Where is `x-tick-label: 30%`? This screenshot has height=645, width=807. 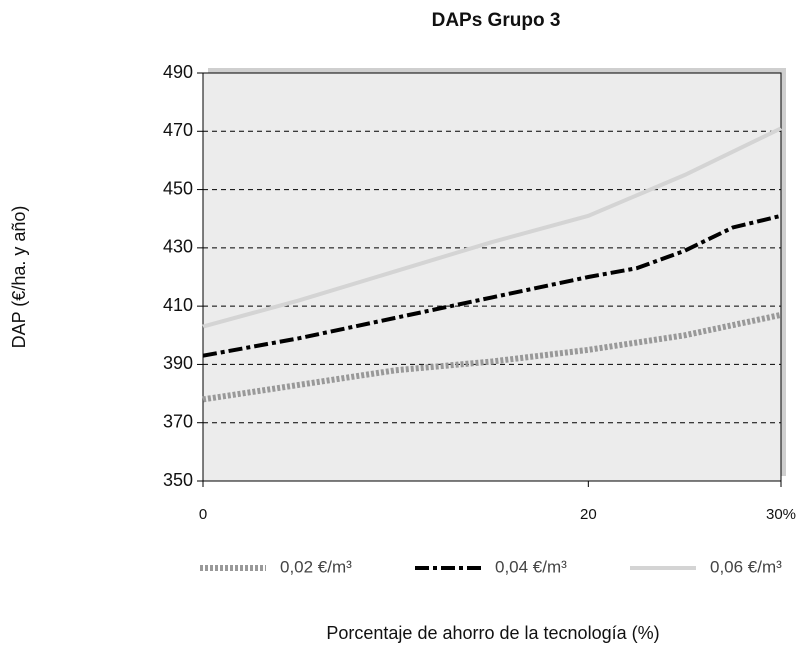
x-tick-label: 30% is located at coordinates (781, 514).